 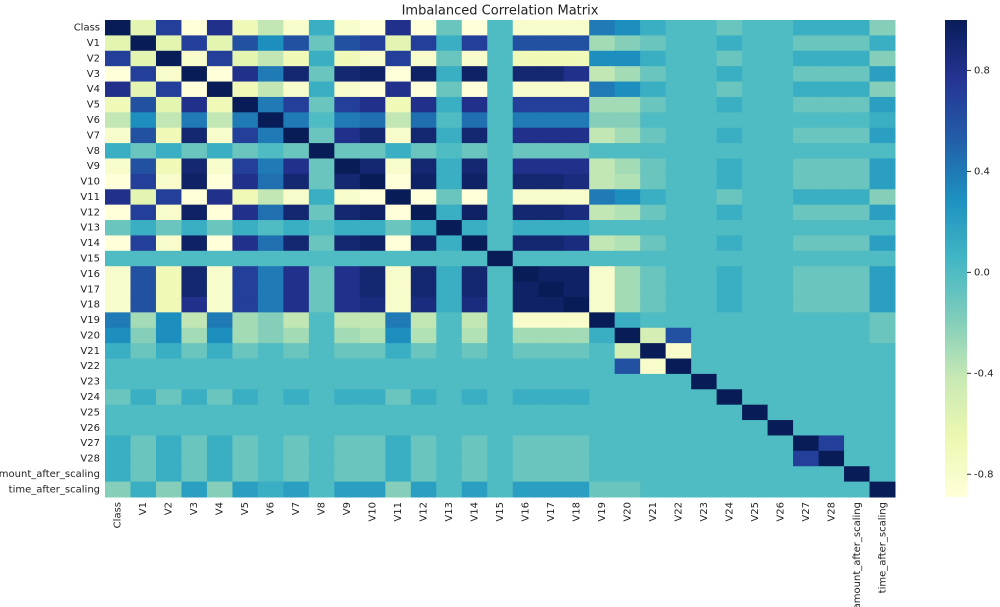 I want to click on x-tick-label: V24, so click(x=729, y=512).